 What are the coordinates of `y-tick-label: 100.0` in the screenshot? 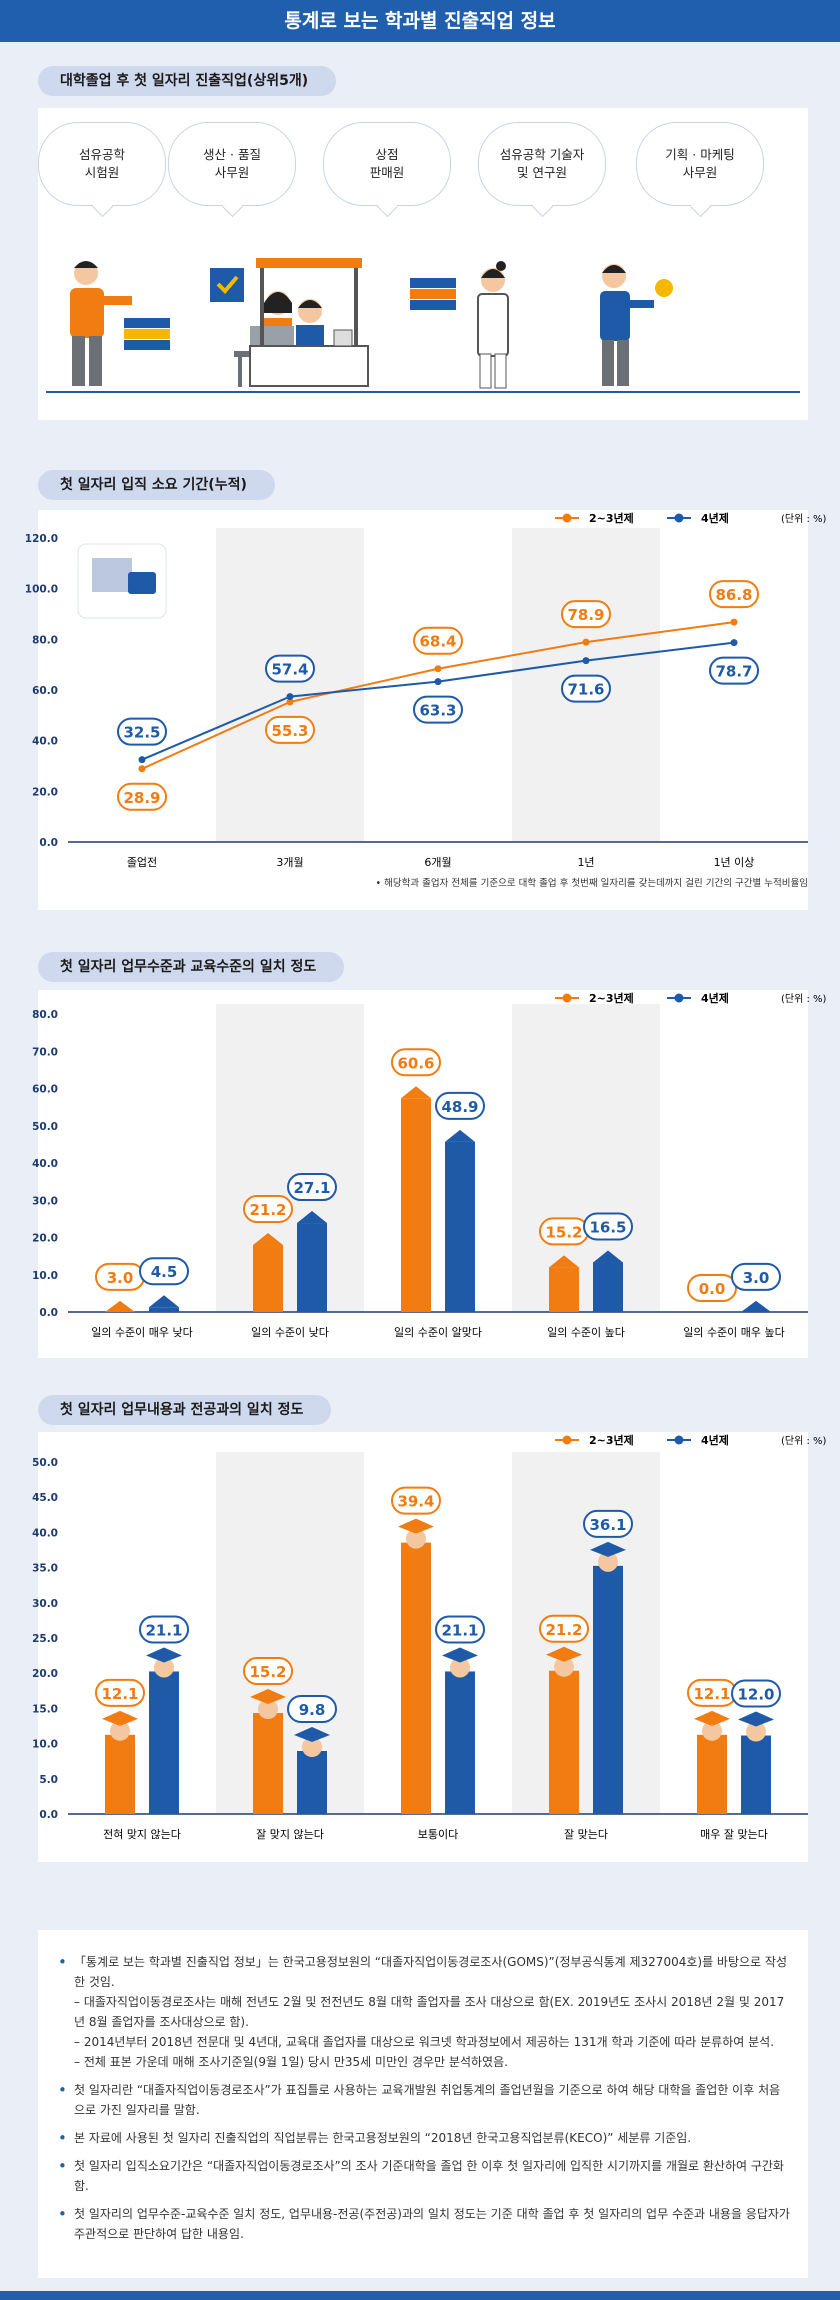 It's located at (41, 590).